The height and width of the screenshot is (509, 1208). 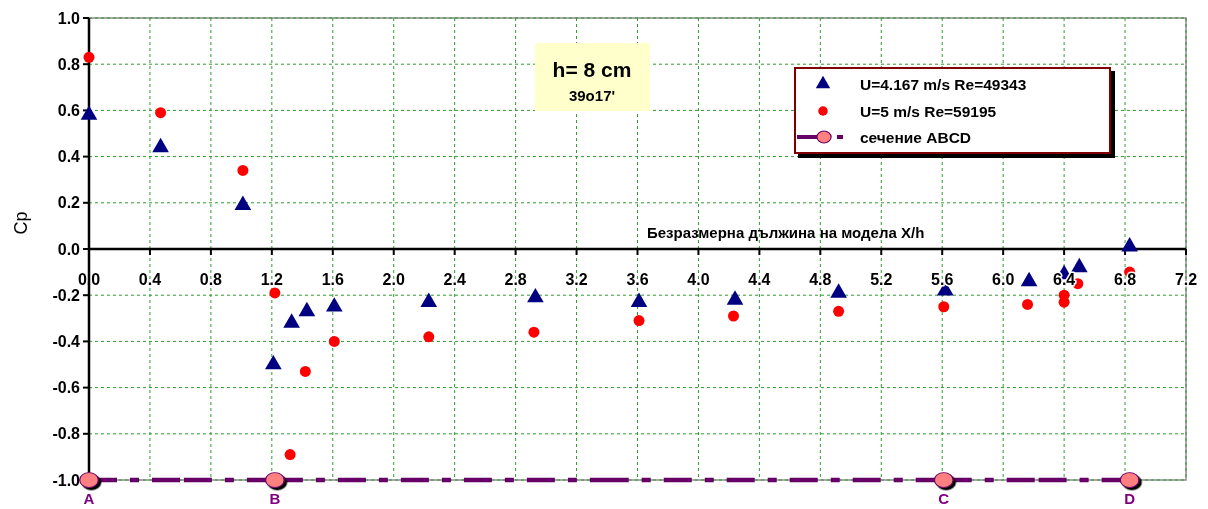 What do you see at coordinates (942, 279) in the screenshot?
I see `x-tick-label: 5.6` at bounding box center [942, 279].